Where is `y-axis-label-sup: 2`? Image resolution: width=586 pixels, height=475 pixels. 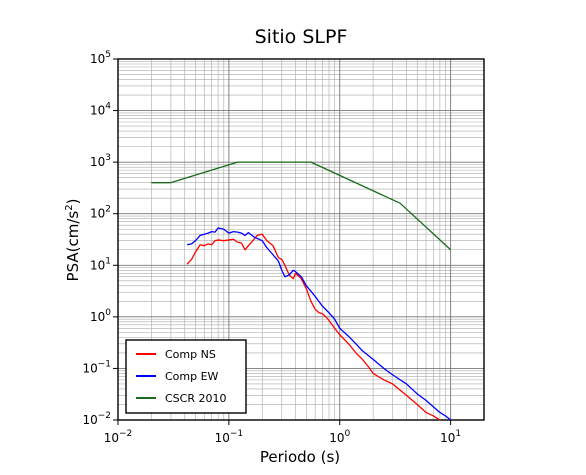
y-axis-label-sup: 2 is located at coordinates (69, 207).